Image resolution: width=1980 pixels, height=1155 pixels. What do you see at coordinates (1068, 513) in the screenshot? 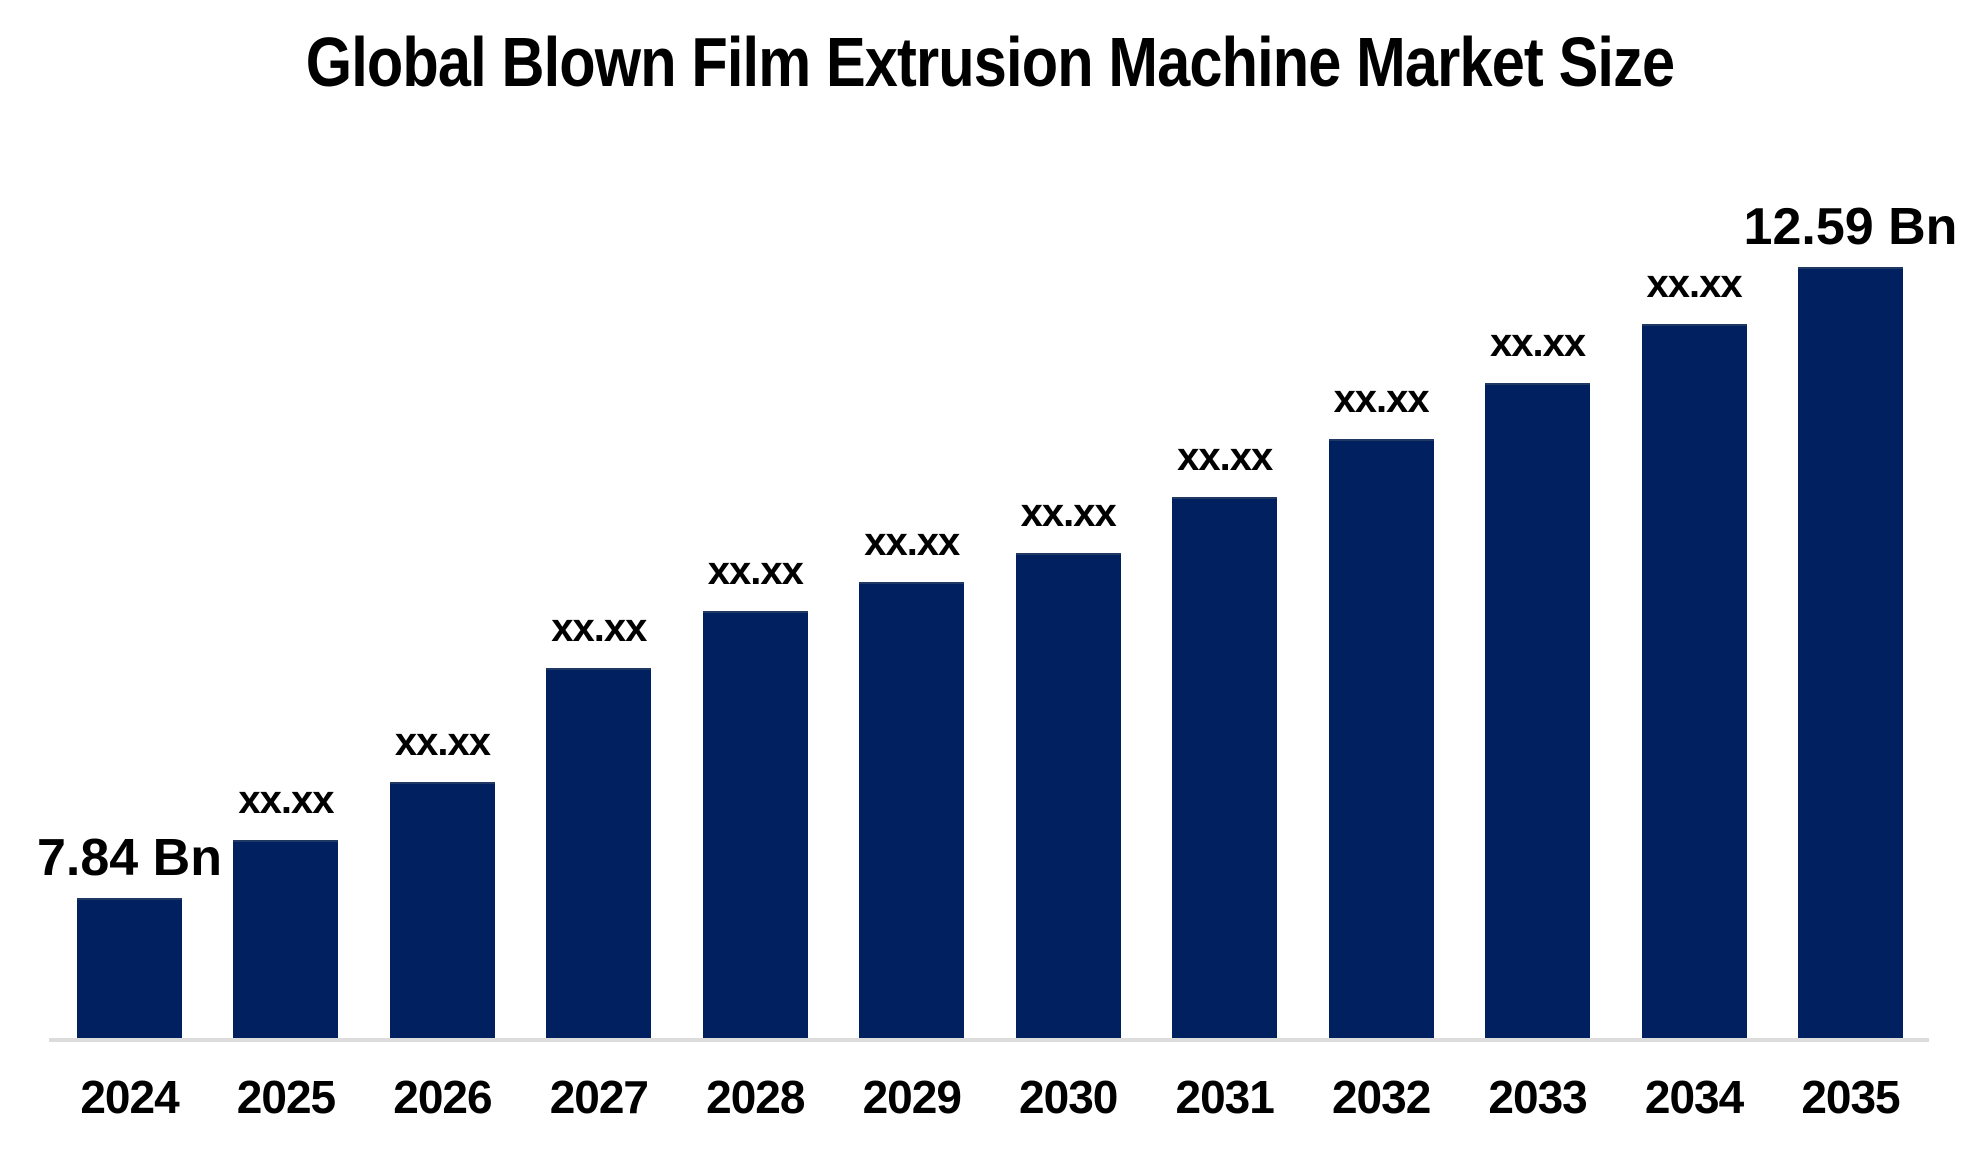
I see `bar-value-label-2030: xx.xx` at bounding box center [1068, 513].